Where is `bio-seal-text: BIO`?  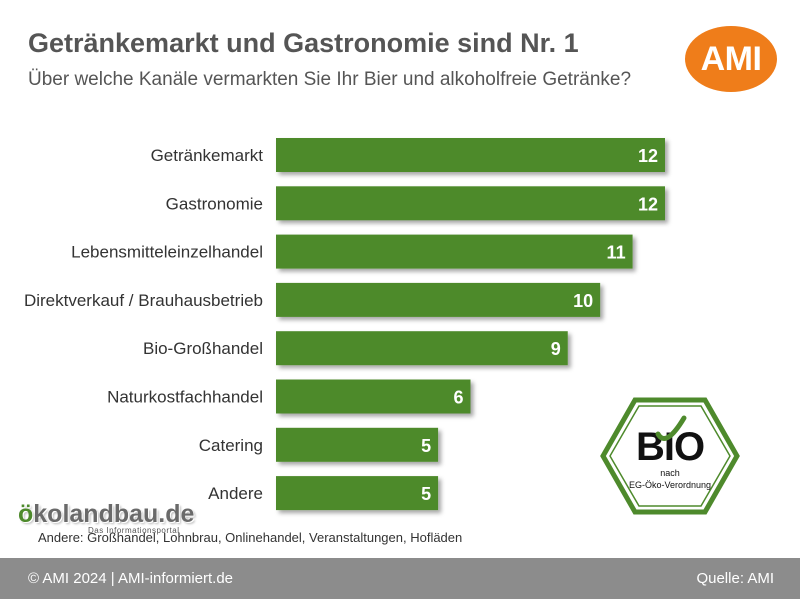
bio-seal-text: BIO is located at coordinates (670, 447).